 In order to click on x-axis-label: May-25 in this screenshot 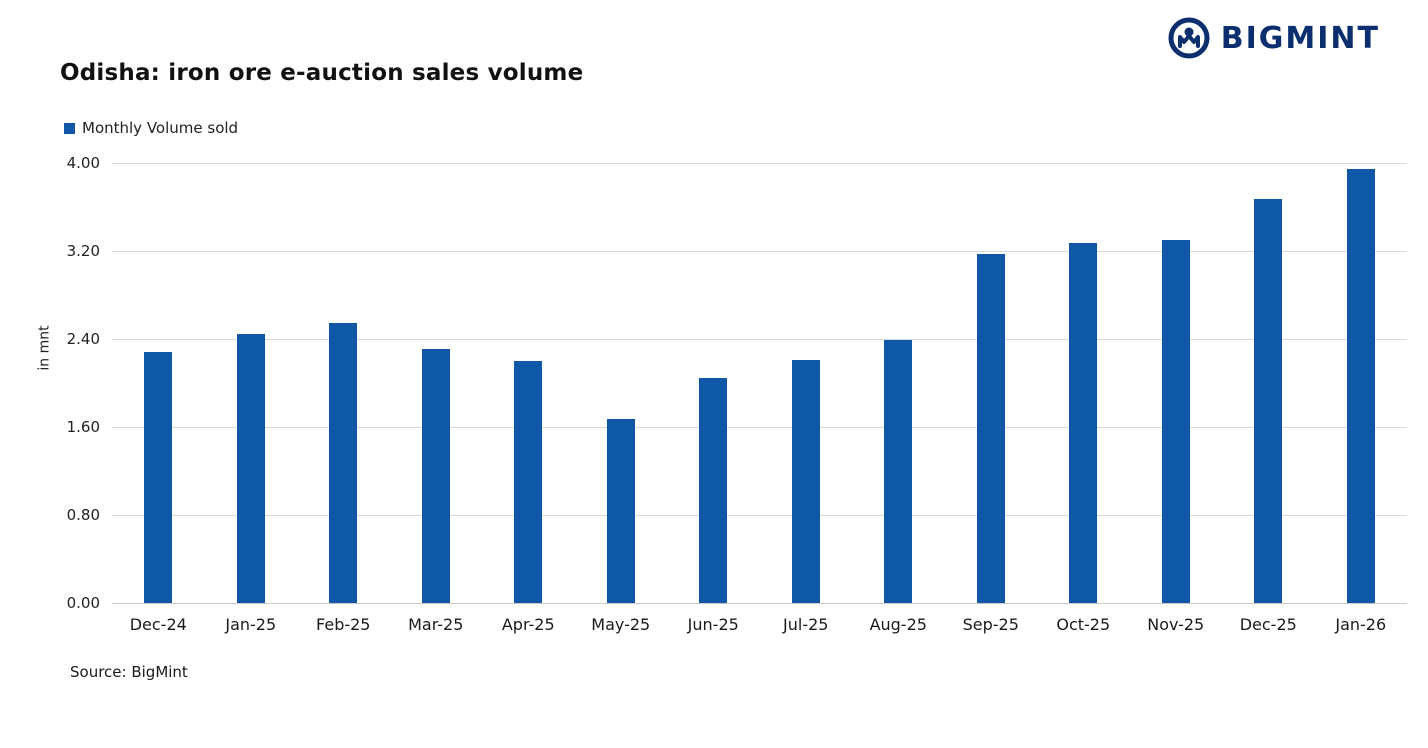, I will do `click(621, 624)`.